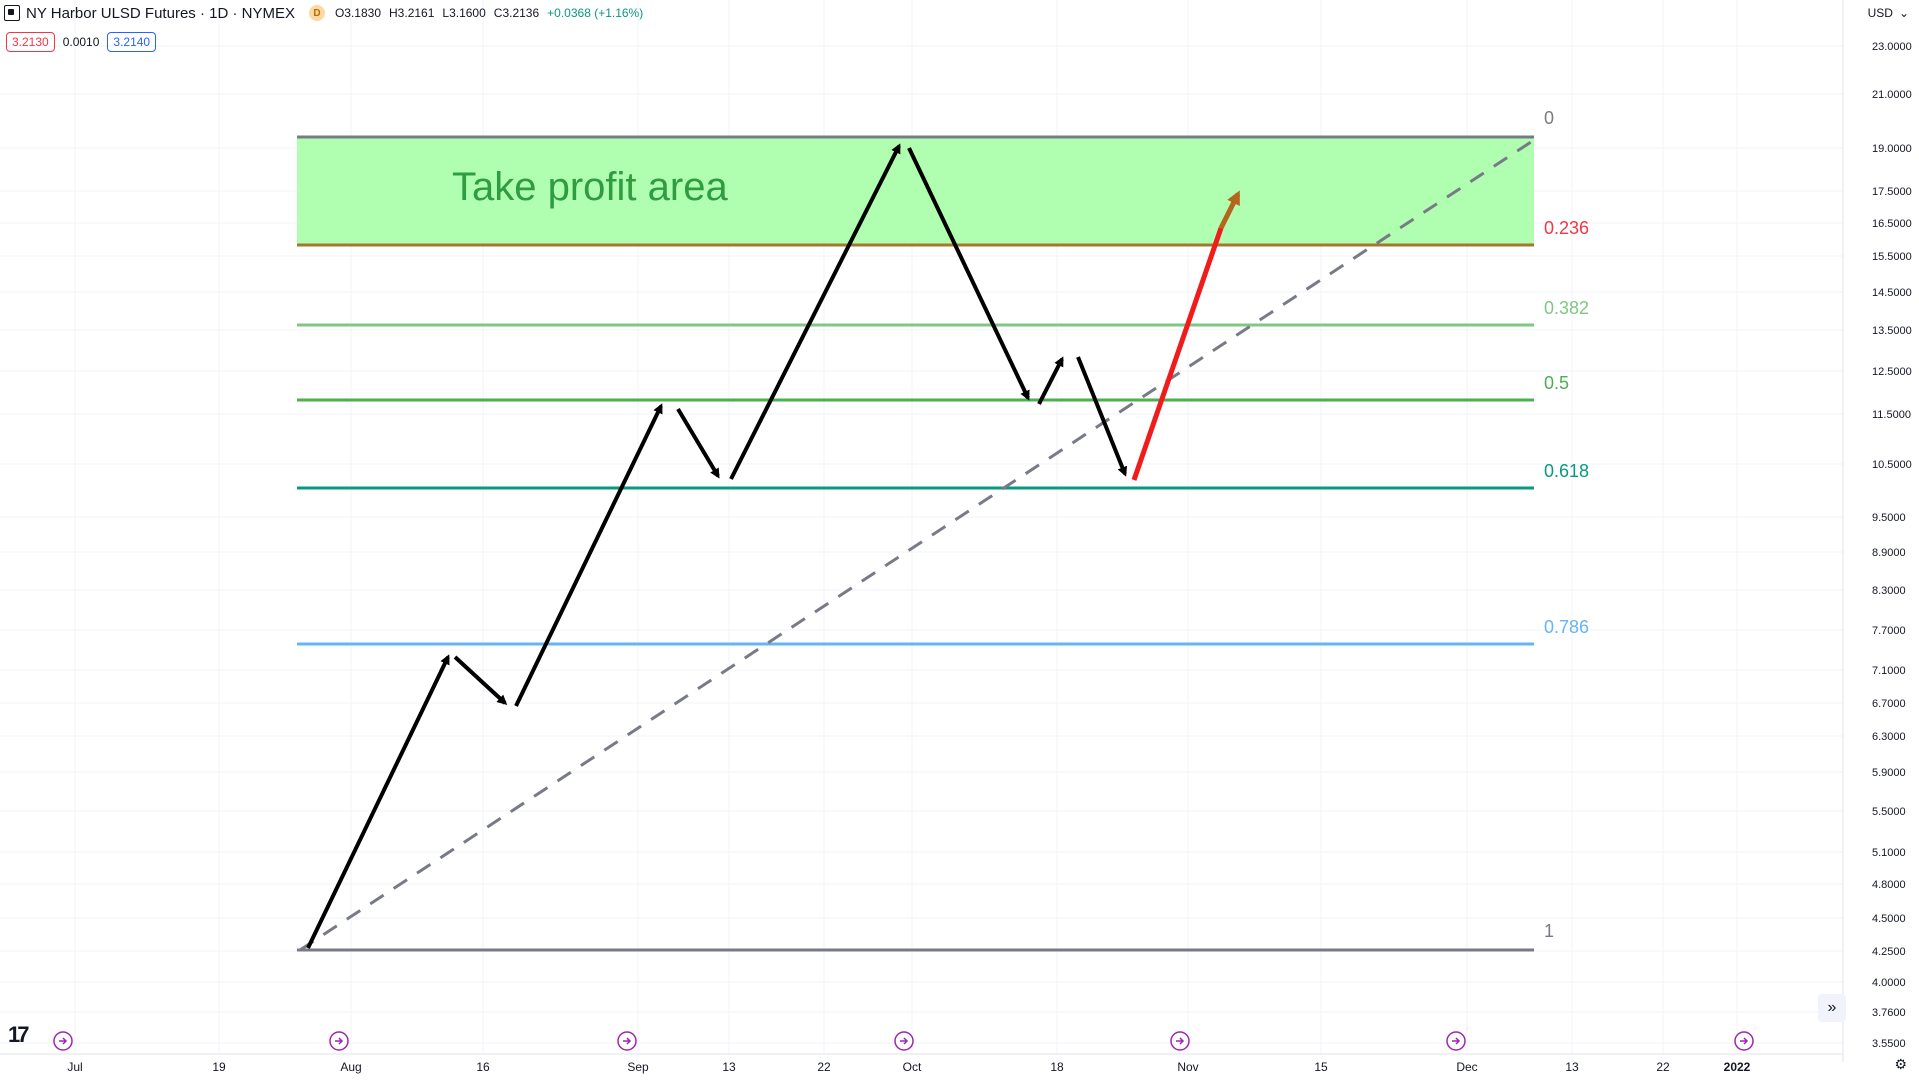  I want to click on price-tick-label: 4.0000, so click(1889, 983).